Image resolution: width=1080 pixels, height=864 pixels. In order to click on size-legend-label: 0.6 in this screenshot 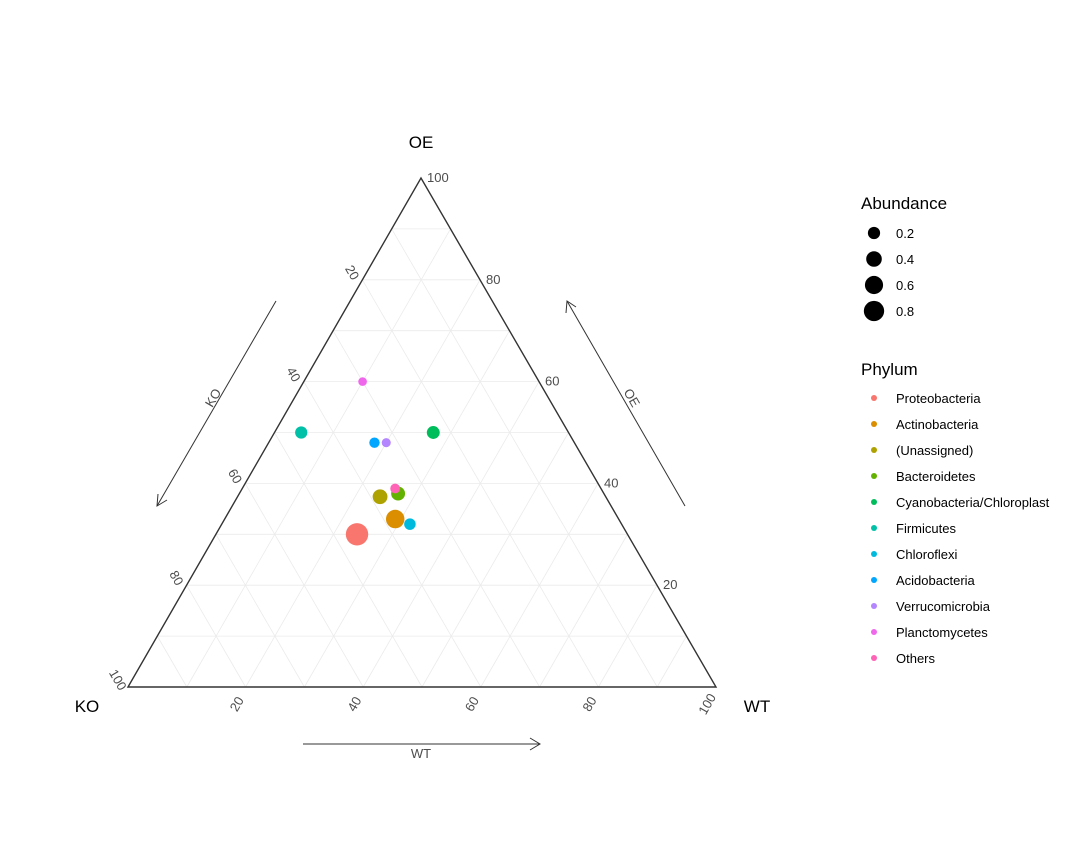, I will do `click(905, 285)`.